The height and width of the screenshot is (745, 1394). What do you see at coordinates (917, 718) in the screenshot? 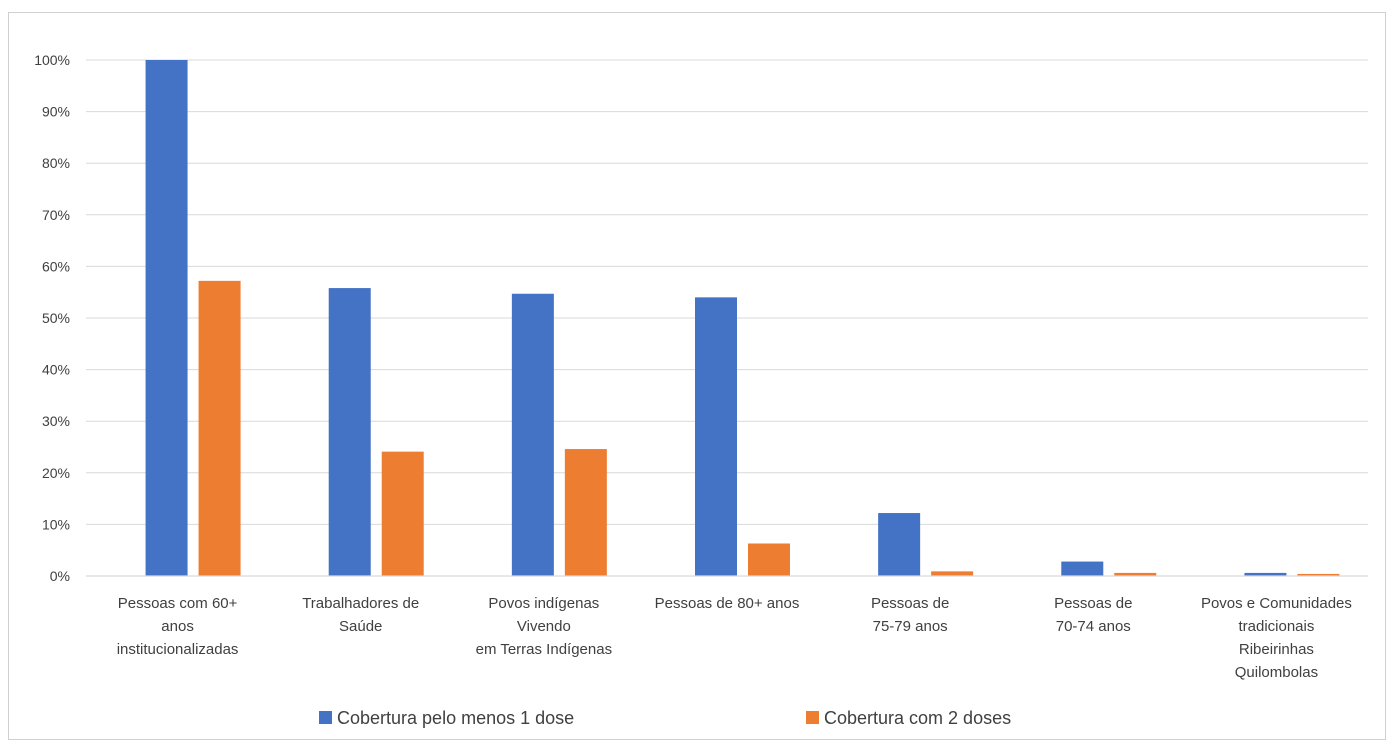
I see `legend-label: Cobertura com 2 doses` at bounding box center [917, 718].